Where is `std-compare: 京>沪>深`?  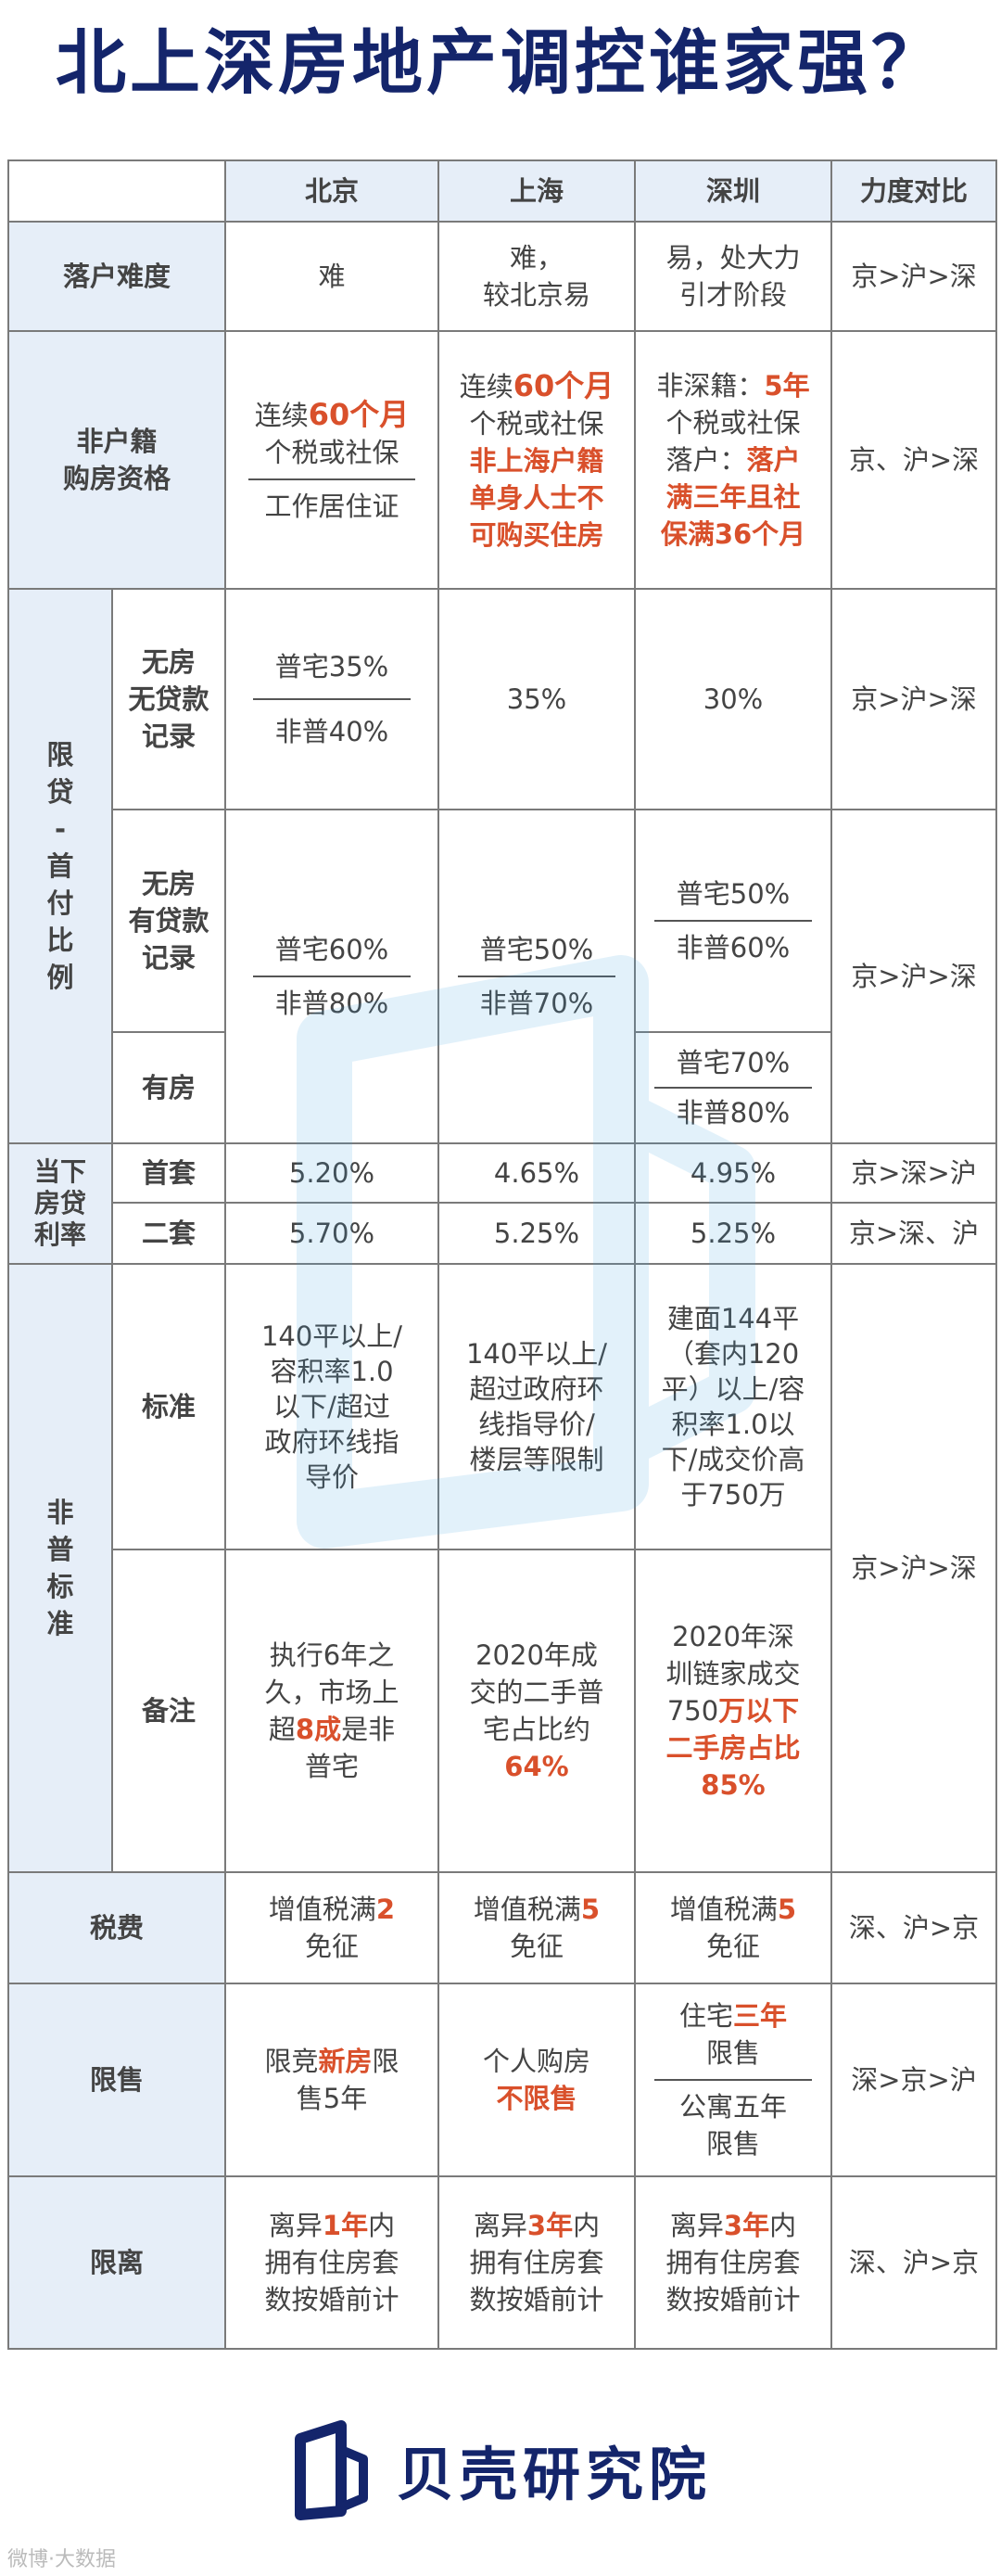
std-compare: 京>沪>深 is located at coordinates (913, 1568).